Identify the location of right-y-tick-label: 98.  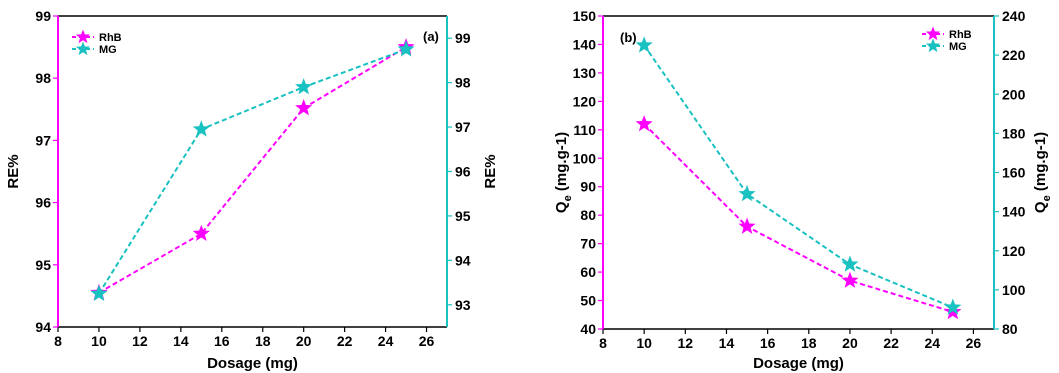
(463, 83).